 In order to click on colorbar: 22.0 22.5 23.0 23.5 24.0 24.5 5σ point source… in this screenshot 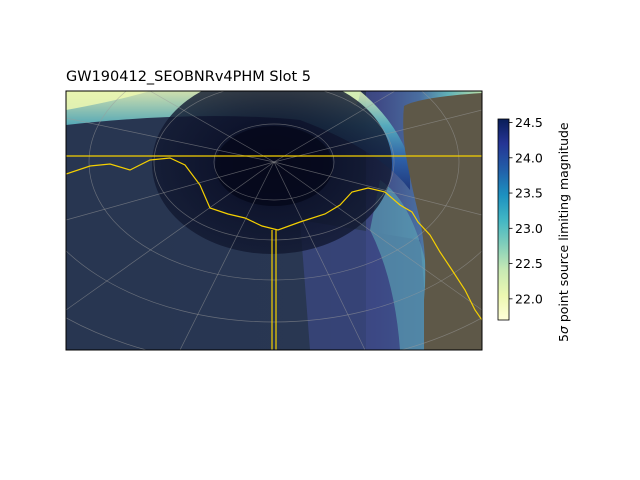, I will do `click(534, 228)`.